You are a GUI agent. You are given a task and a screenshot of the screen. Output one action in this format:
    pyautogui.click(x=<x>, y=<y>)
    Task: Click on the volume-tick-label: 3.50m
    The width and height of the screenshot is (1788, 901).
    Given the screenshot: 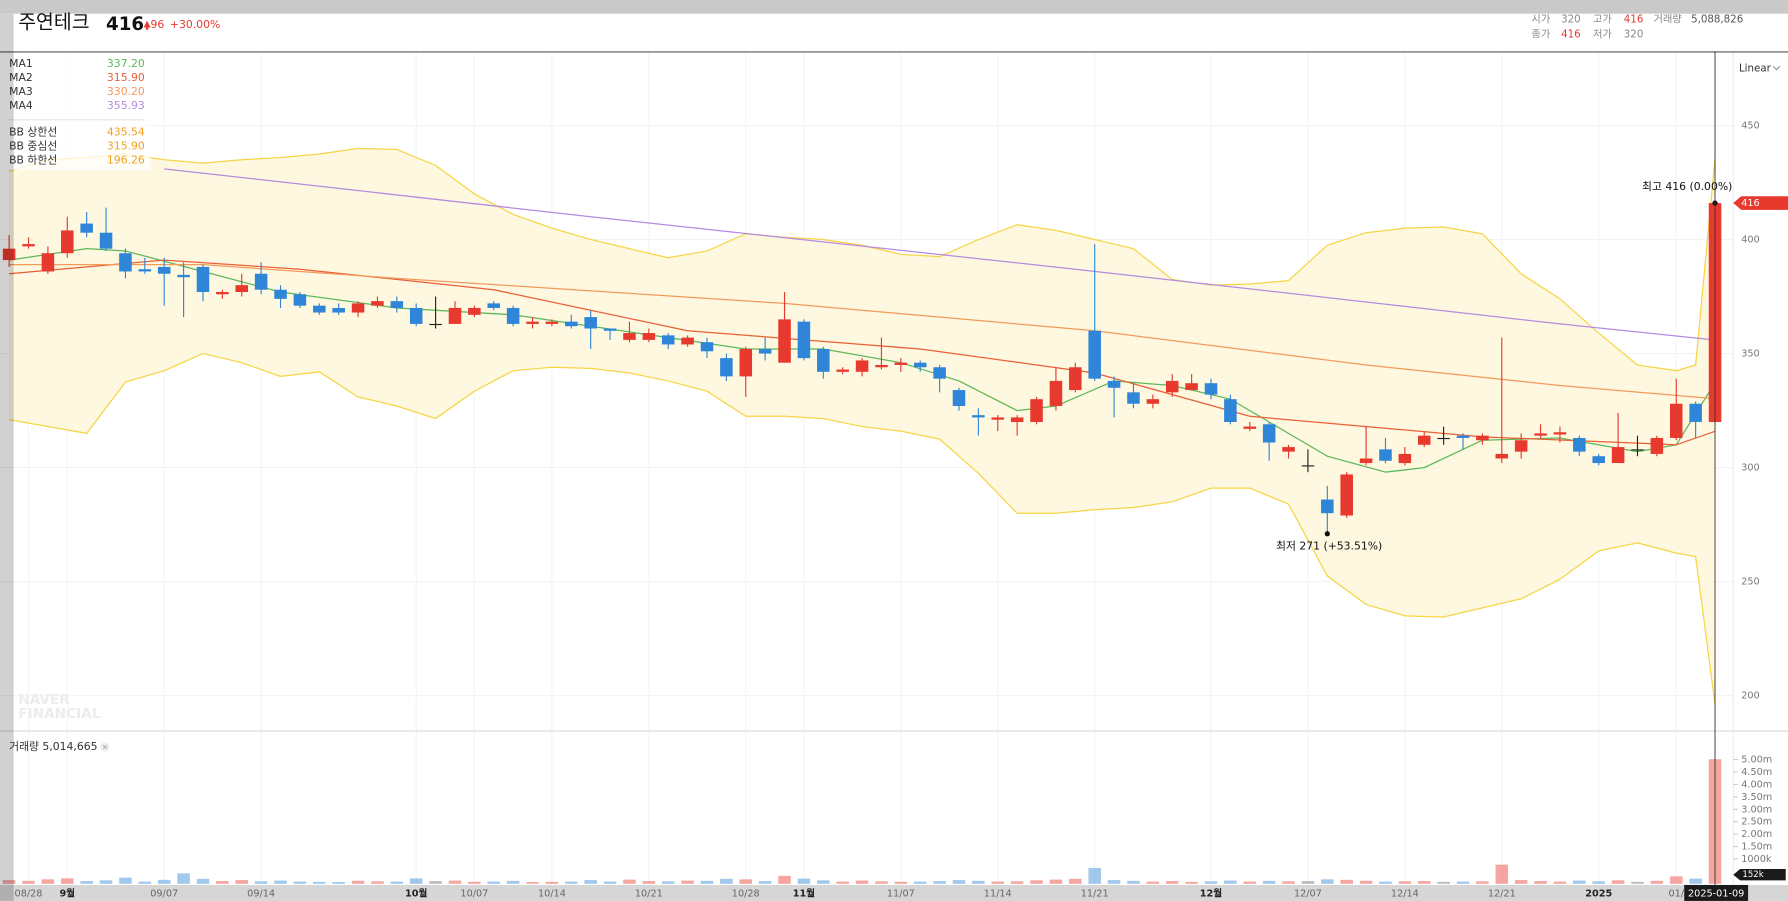 What is the action you would take?
    pyautogui.click(x=1756, y=797)
    